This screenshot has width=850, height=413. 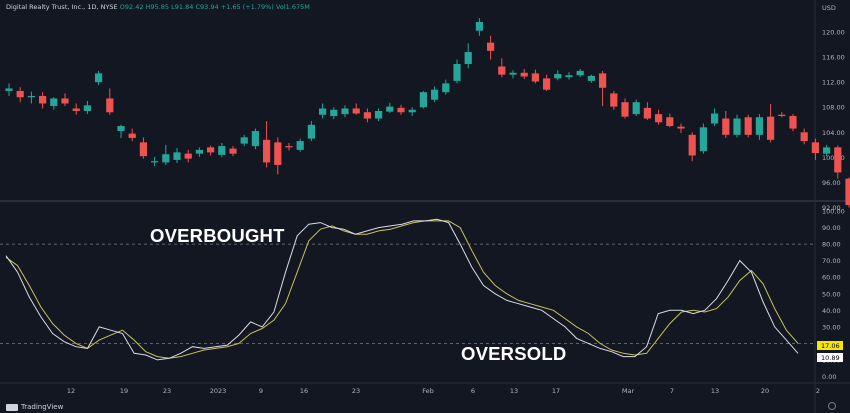 What do you see at coordinates (832, 406) in the screenshot?
I see `gear-icon` at bounding box center [832, 406].